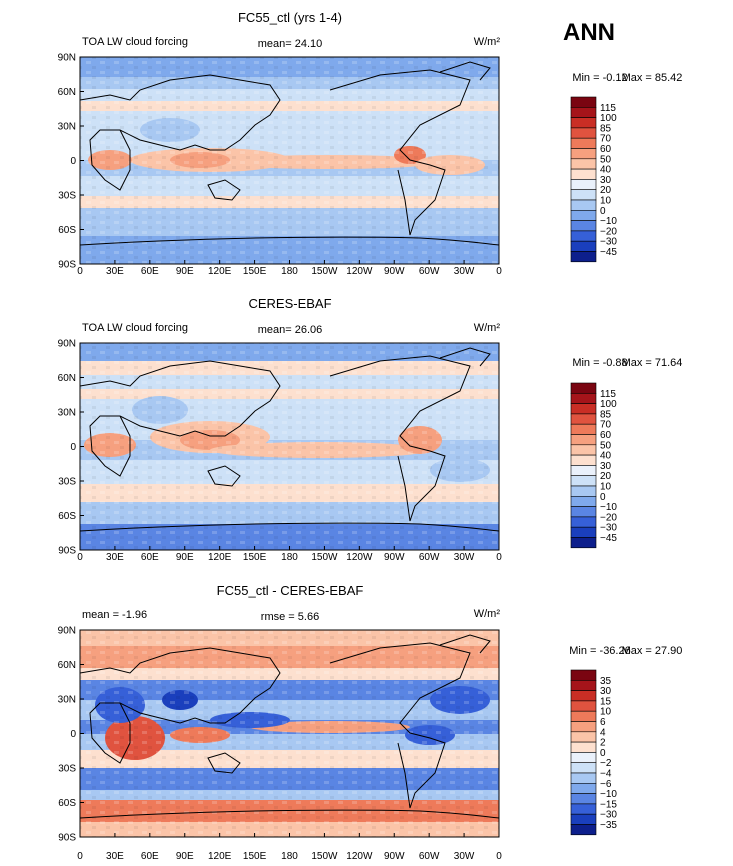  I want to click on colorbar-level-label: 85, so click(606, 414).